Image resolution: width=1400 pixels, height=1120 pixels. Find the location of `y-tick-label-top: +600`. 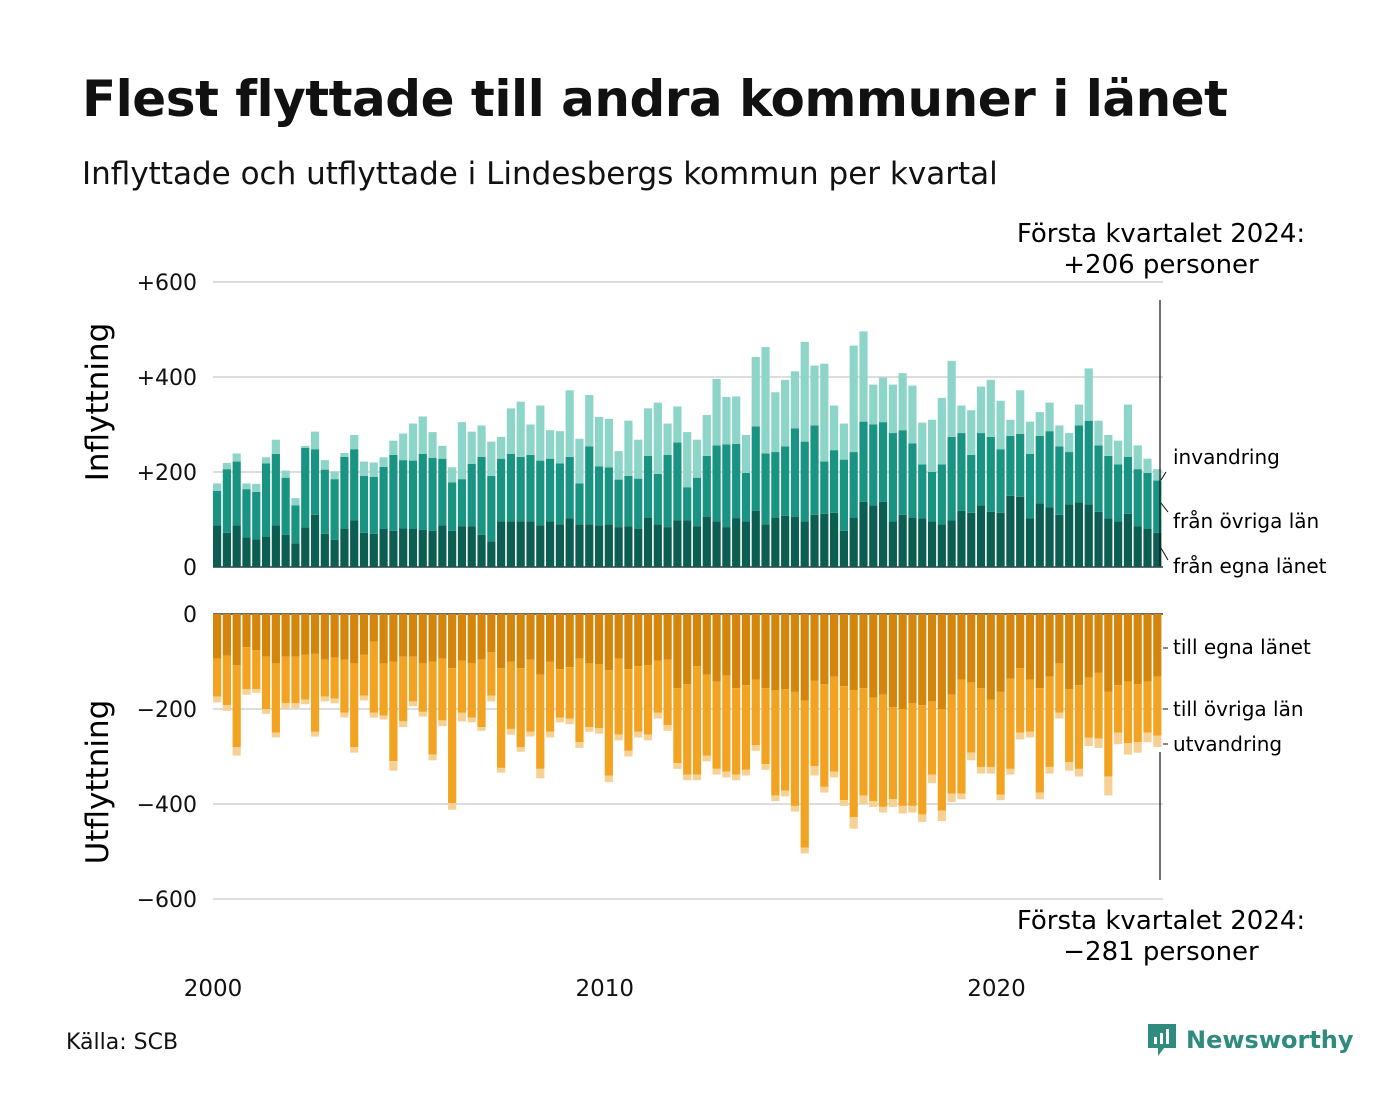

y-tick-label-top: +600 is located at coordinates (167, 283).